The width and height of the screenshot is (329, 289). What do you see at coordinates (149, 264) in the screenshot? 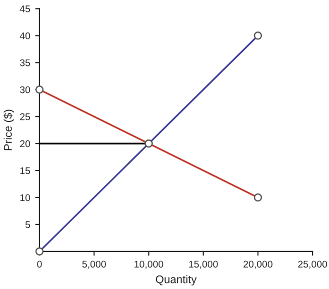
I see `x-tick-label: 10,000` at bounding box center [149, 264].